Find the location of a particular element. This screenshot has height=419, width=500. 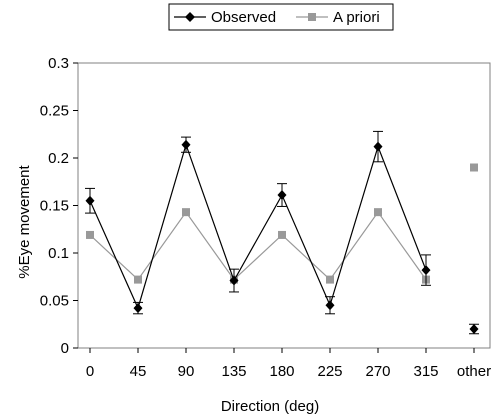

x-axis-title: Direction (deg) is located at coordinates (270, 406).